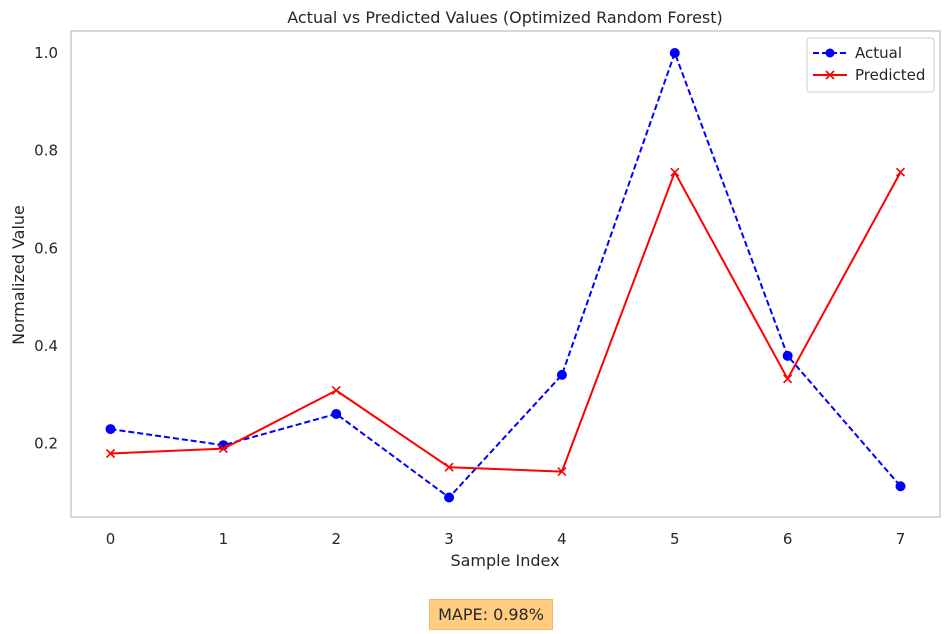 This screenshot has height=634, width=951. What do you see at coordinates (562, 539) in the screenshot?
I see `x-tick-label: 4` at bounding box center [562, 539].